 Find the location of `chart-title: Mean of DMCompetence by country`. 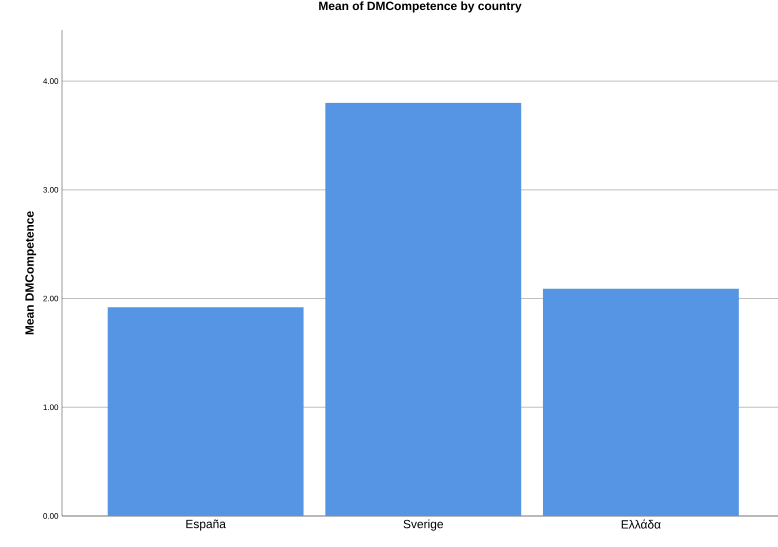

chart-title: Mean of DMCompetence by country is located at coordinates (420, 6).